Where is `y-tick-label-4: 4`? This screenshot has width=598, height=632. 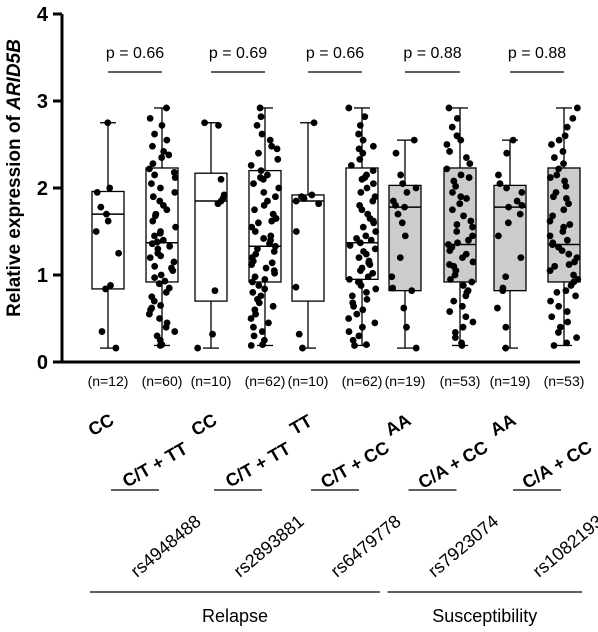
y-tick-label-4: 4 is located at coordinates (43, 15).